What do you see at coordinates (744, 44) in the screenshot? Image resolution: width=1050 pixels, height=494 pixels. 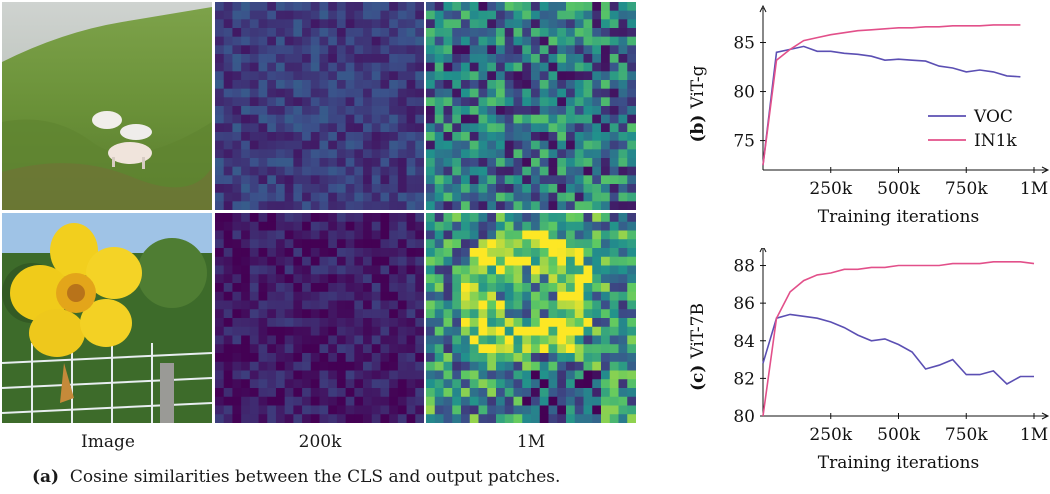 I see `y-tick-label: 85` at bounding box center [744, 44].